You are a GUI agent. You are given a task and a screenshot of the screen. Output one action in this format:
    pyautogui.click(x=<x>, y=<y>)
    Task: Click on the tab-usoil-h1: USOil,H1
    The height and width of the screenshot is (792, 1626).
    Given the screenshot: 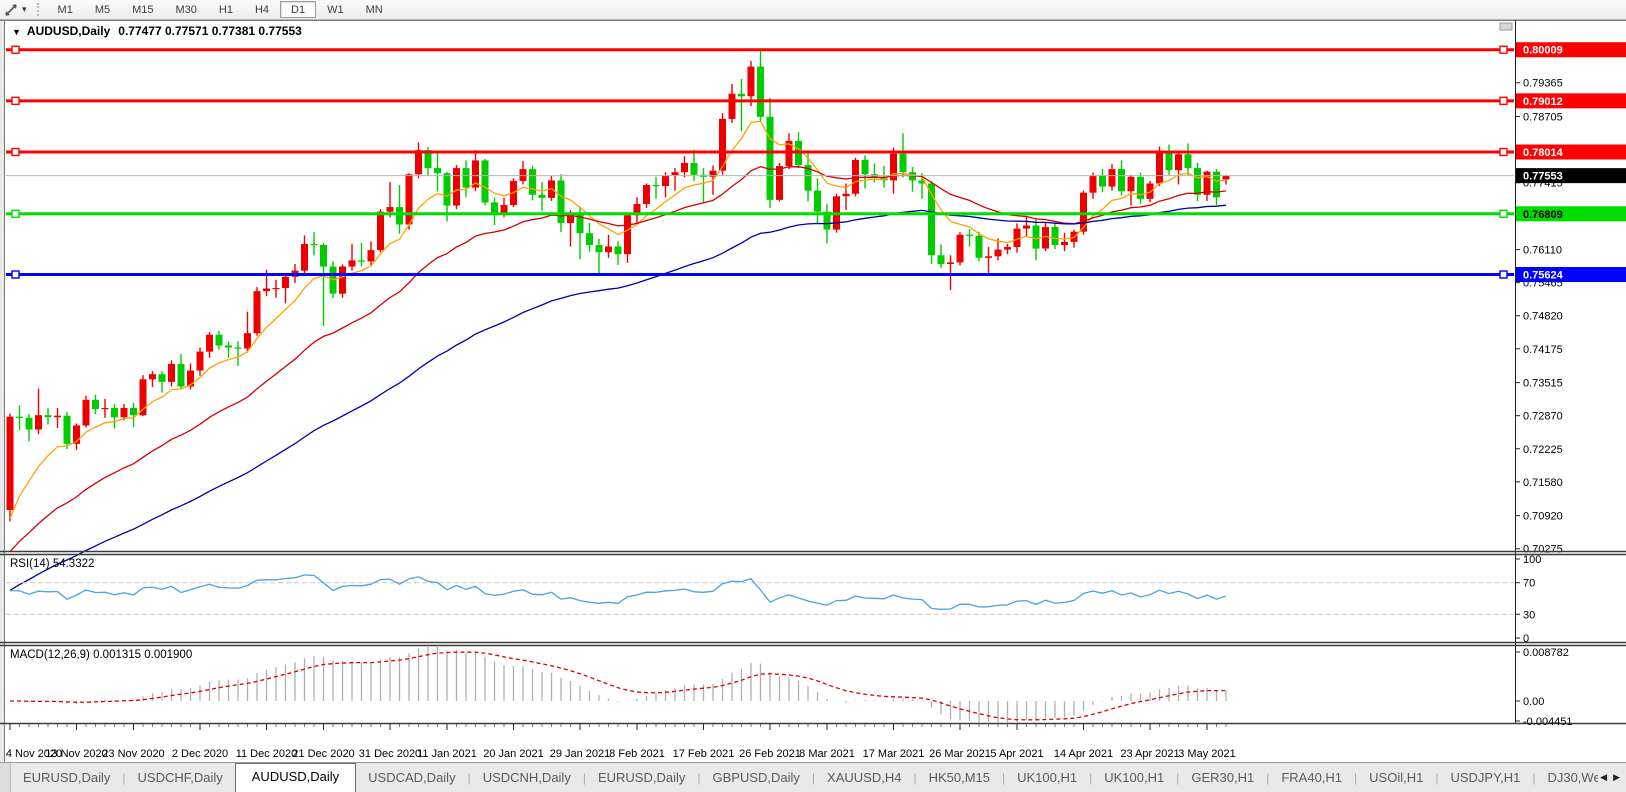 What is the action you would take?
    pyautogui.click(x=1396, y=777)
    